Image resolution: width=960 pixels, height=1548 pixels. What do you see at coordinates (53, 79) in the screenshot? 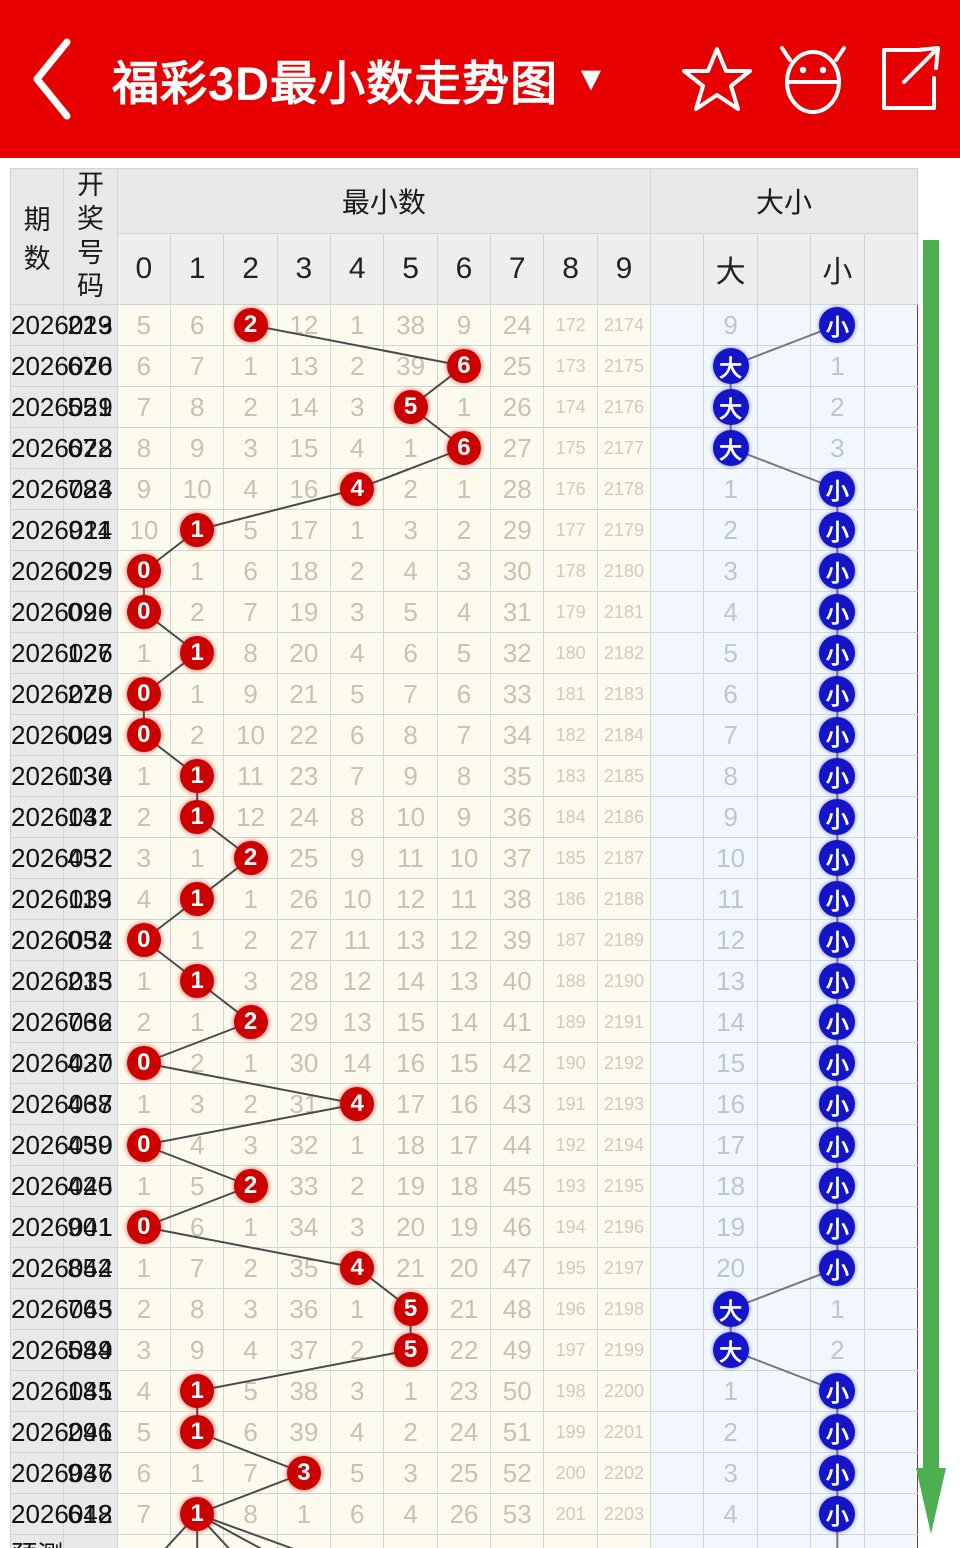
I see `back-button` at bounding box center [53, 79].